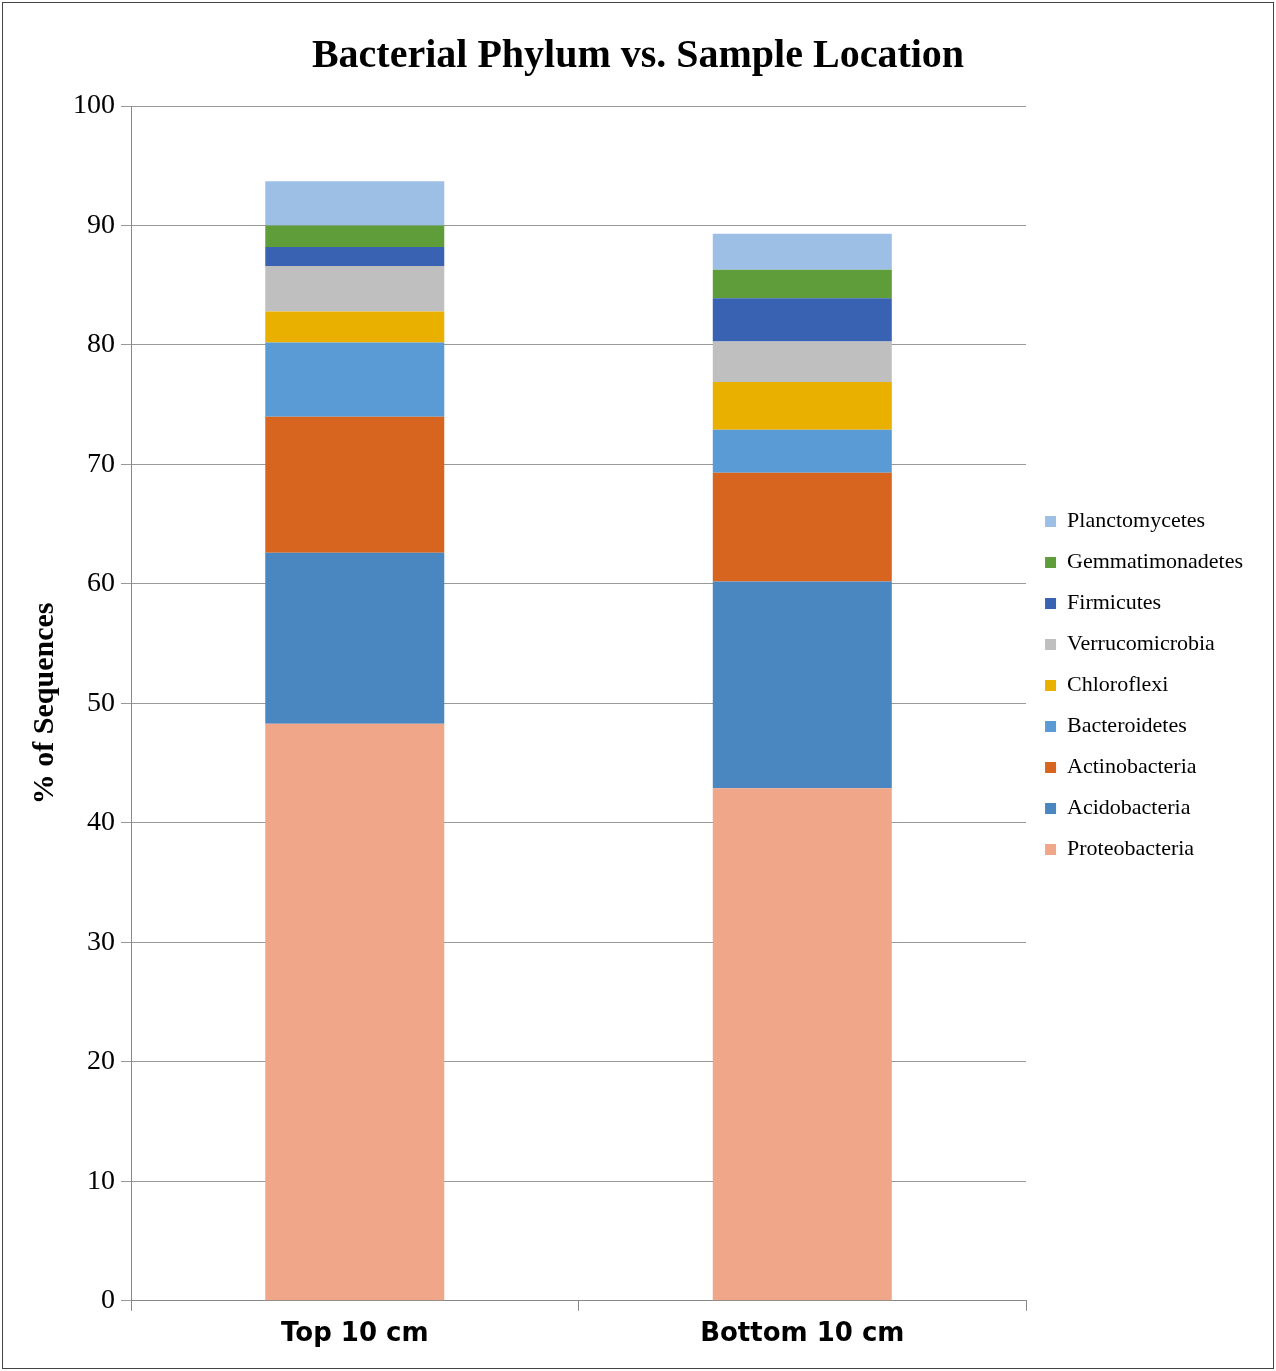  I want to click on y-axis-title: % of Sequences, so click(42, 703).